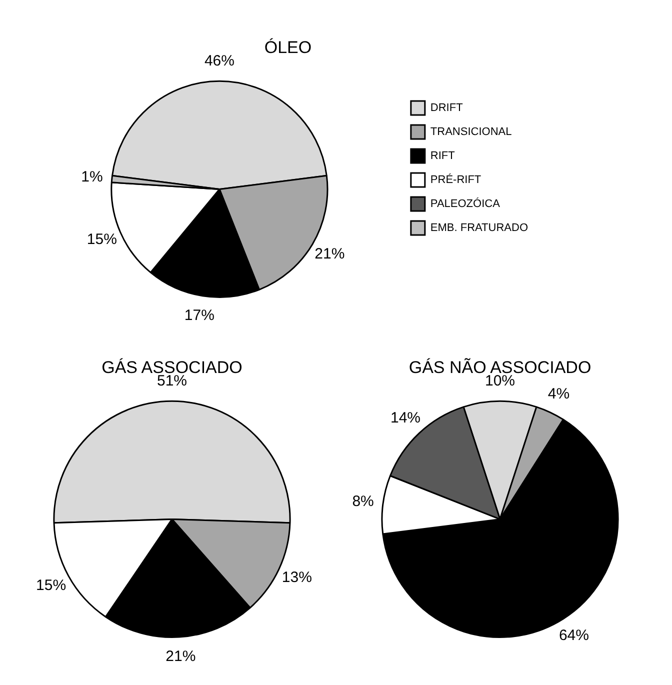 Image resolution: width=672 pixels, height=685 pixels. What do you see at coordinates (500, 381) in the screenshot?
I see `data-label: 10%` at bounding box center [500, 381].